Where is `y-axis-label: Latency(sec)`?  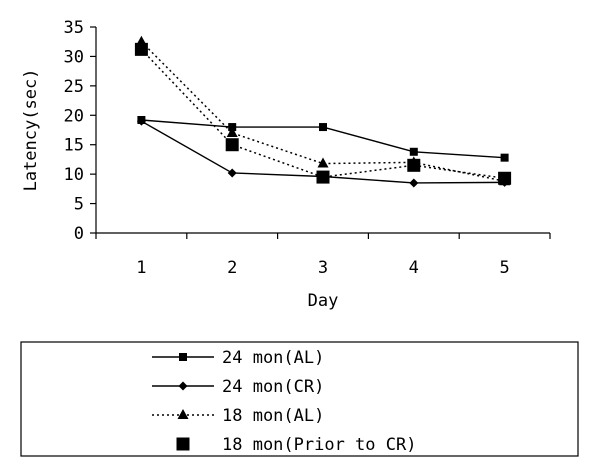
y-axis-label: Latency(sec) is located at coordinates (31, 130).